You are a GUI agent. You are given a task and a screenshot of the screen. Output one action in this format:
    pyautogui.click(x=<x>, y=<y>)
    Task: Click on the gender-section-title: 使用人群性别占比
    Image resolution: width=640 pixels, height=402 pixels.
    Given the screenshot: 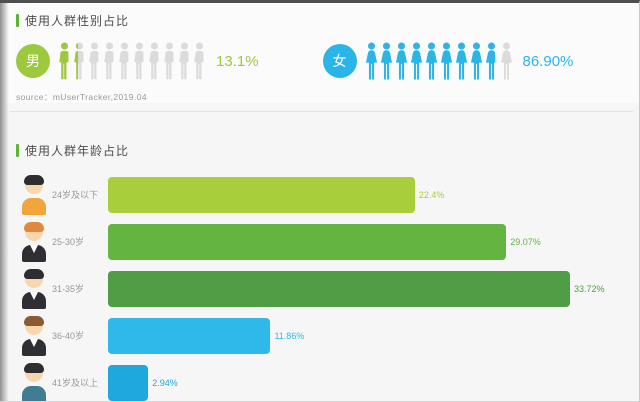 What is the action you would take?
    pyautogui.click(x=77, y=21)
    